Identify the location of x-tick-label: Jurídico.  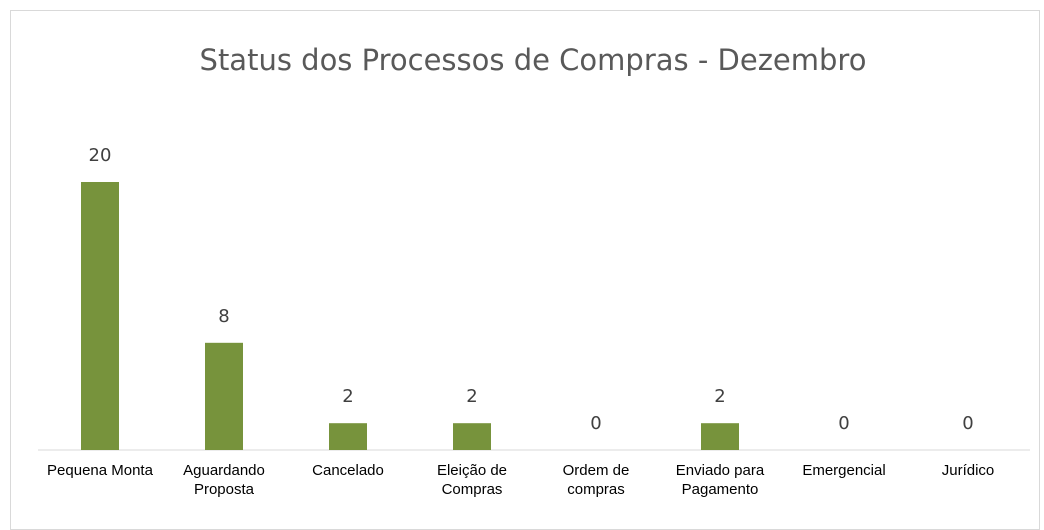
(968, 470).